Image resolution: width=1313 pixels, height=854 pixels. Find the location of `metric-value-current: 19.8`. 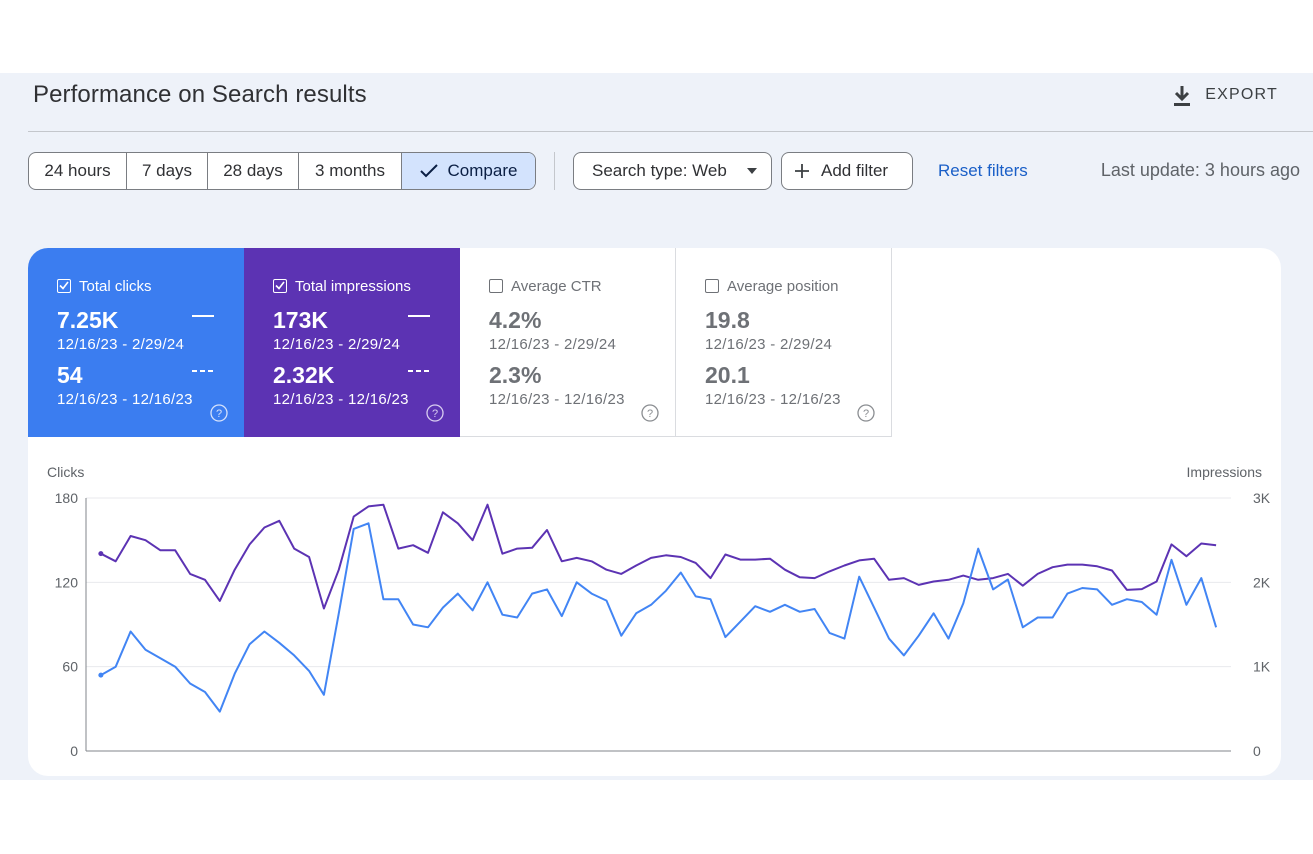

metric-value-current: 19.8 is located at coordinates (727, 320).